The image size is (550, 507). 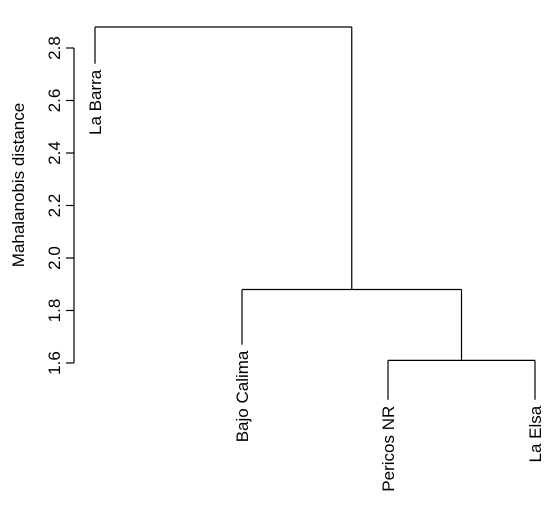 What do you see at coordinates (18, 185) in the screenshot?
I see `y-axis-title: Mahalanobis distance` at bounding box center [18, 185].